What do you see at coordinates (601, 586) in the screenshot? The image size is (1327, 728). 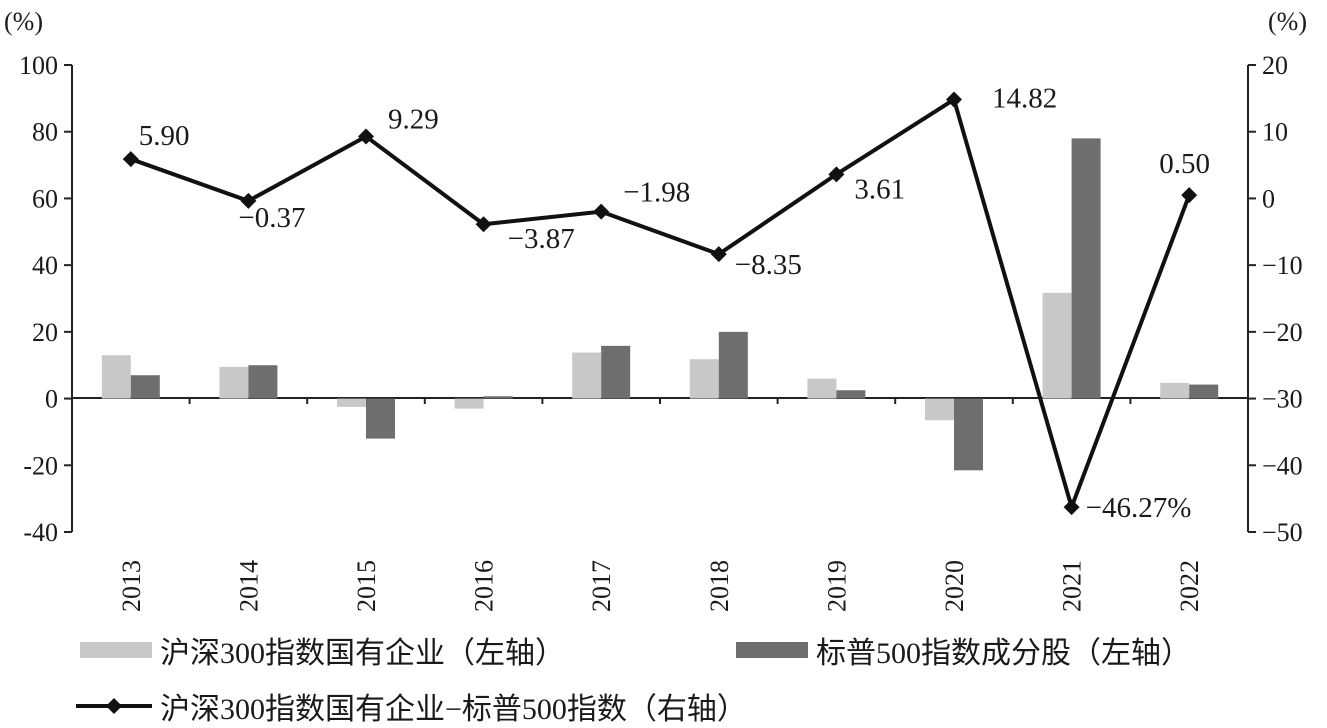 I see `x-tick-label: 2017` at bounding box center [601, 586].